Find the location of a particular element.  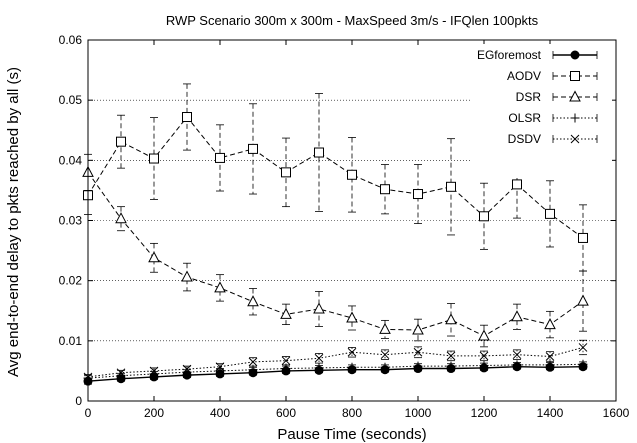

x-axis-label: Pause Time (seconds) is located at coordinates (351, 434).